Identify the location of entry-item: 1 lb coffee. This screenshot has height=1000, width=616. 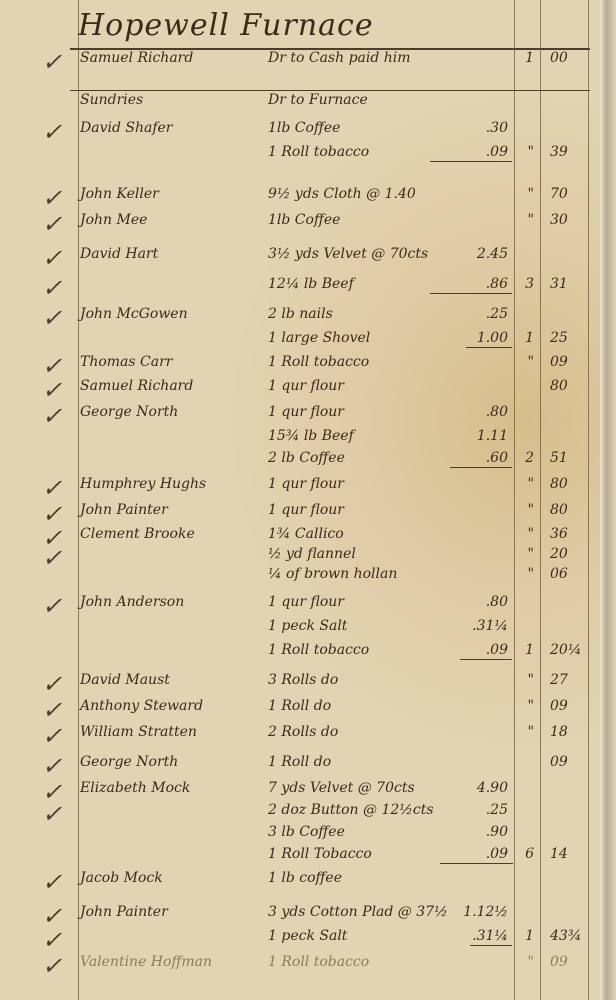
(305, 878).